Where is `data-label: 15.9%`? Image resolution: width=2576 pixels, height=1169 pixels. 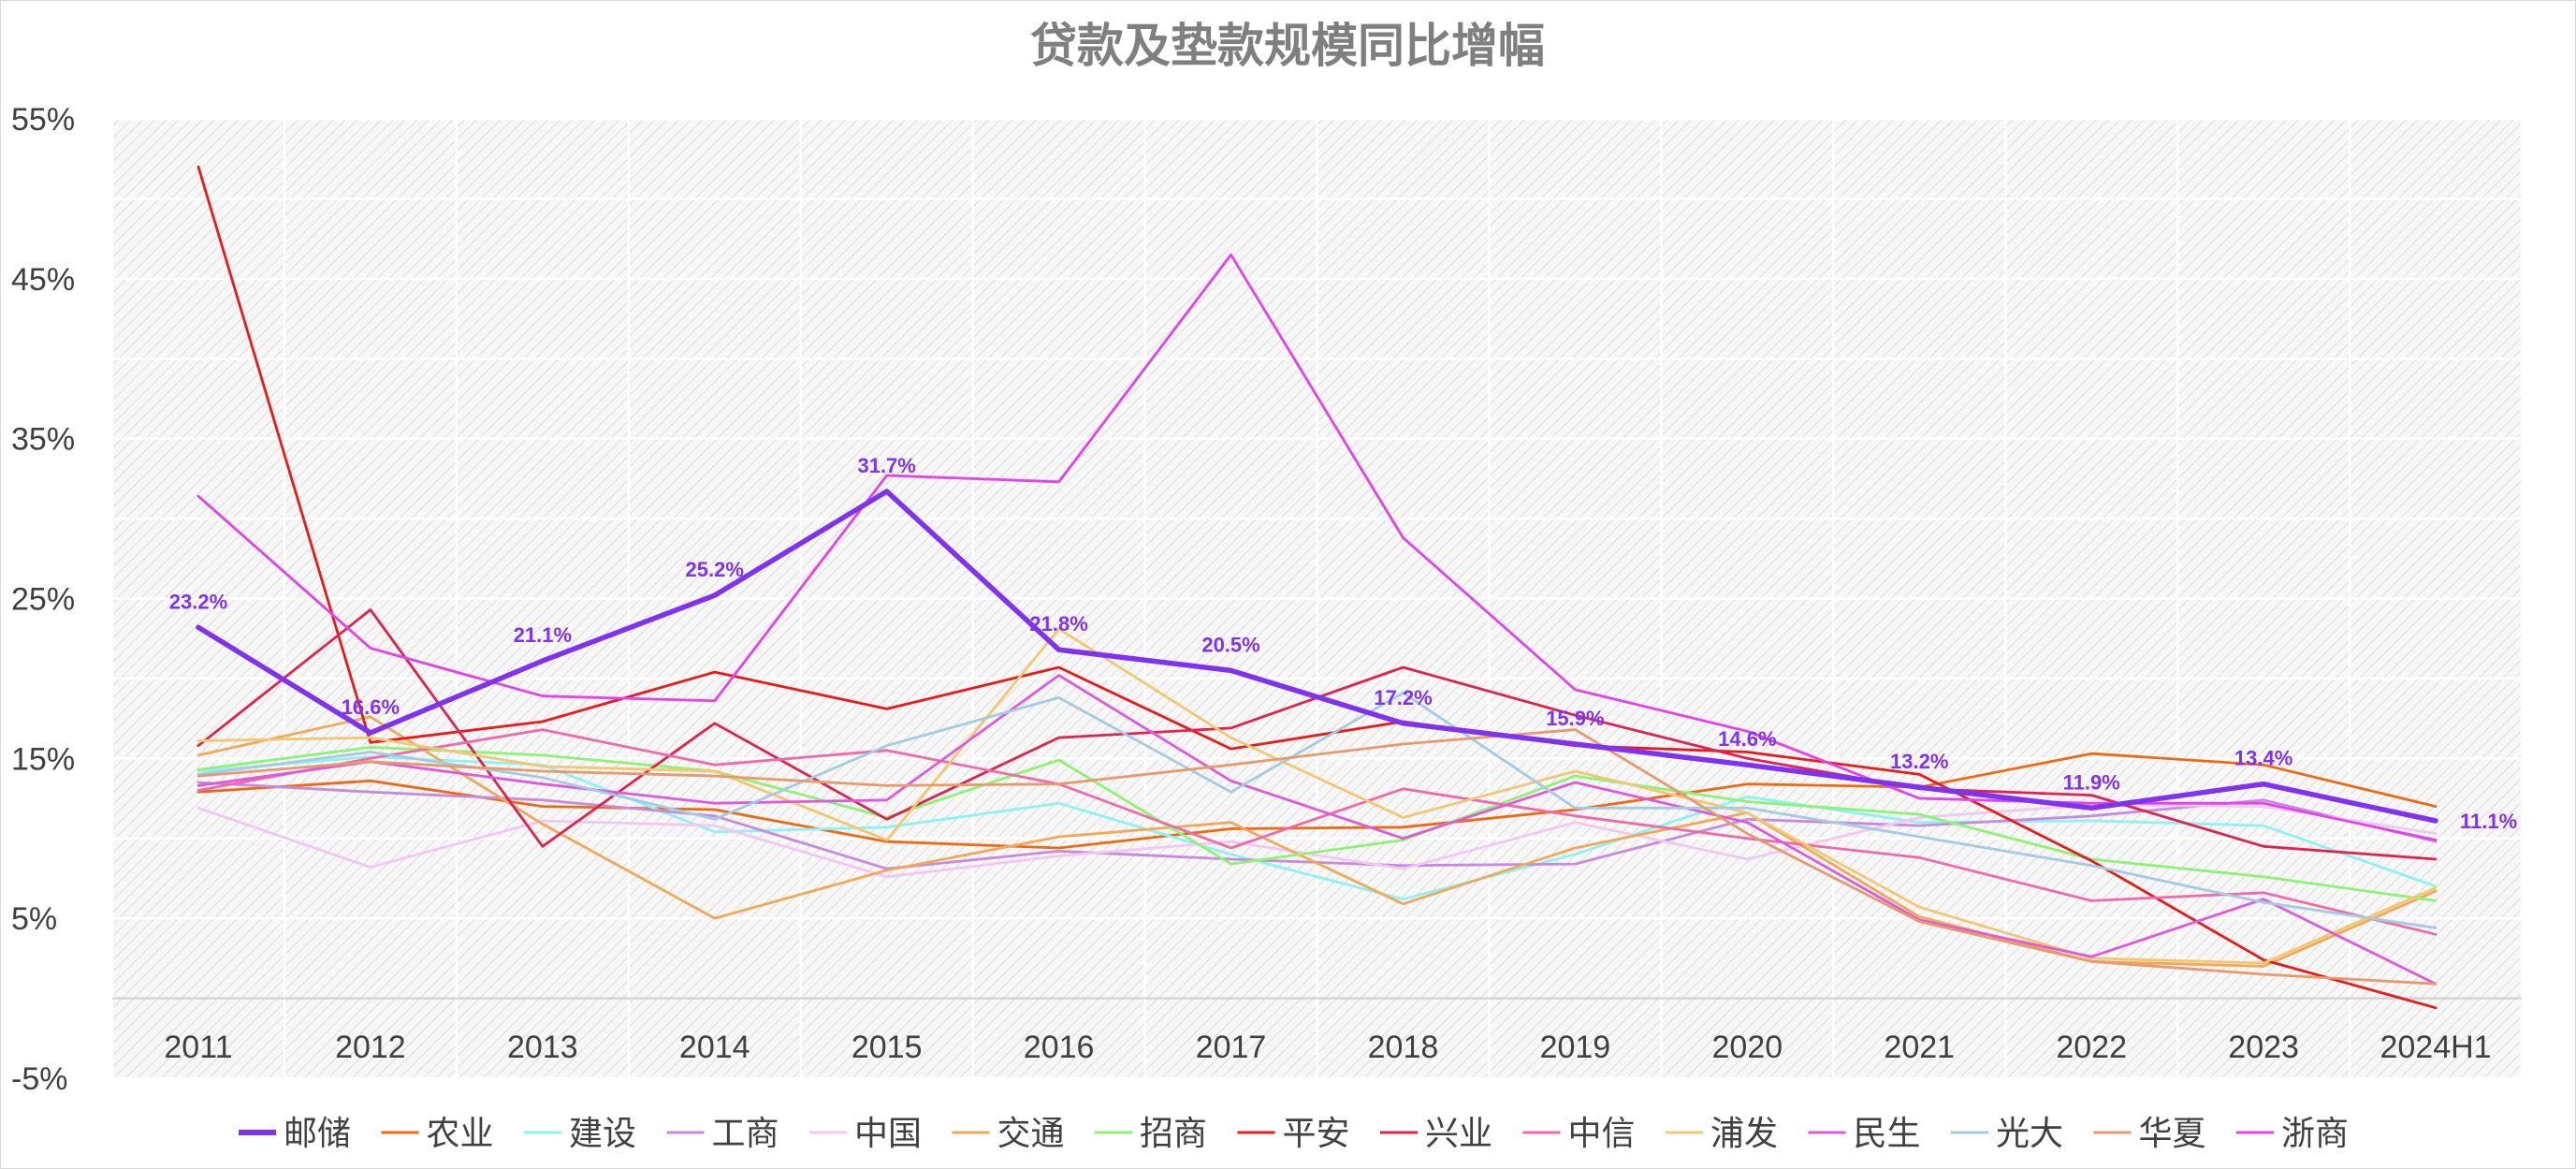
data-label: 15.9% is located at coordinates (1575, 718).